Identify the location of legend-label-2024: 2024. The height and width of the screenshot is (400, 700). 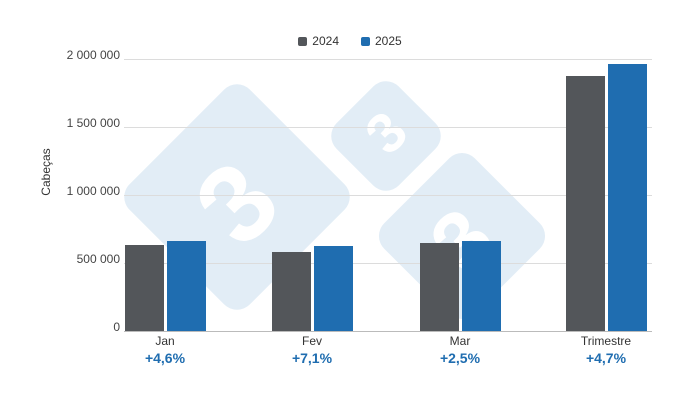
(325, 41).